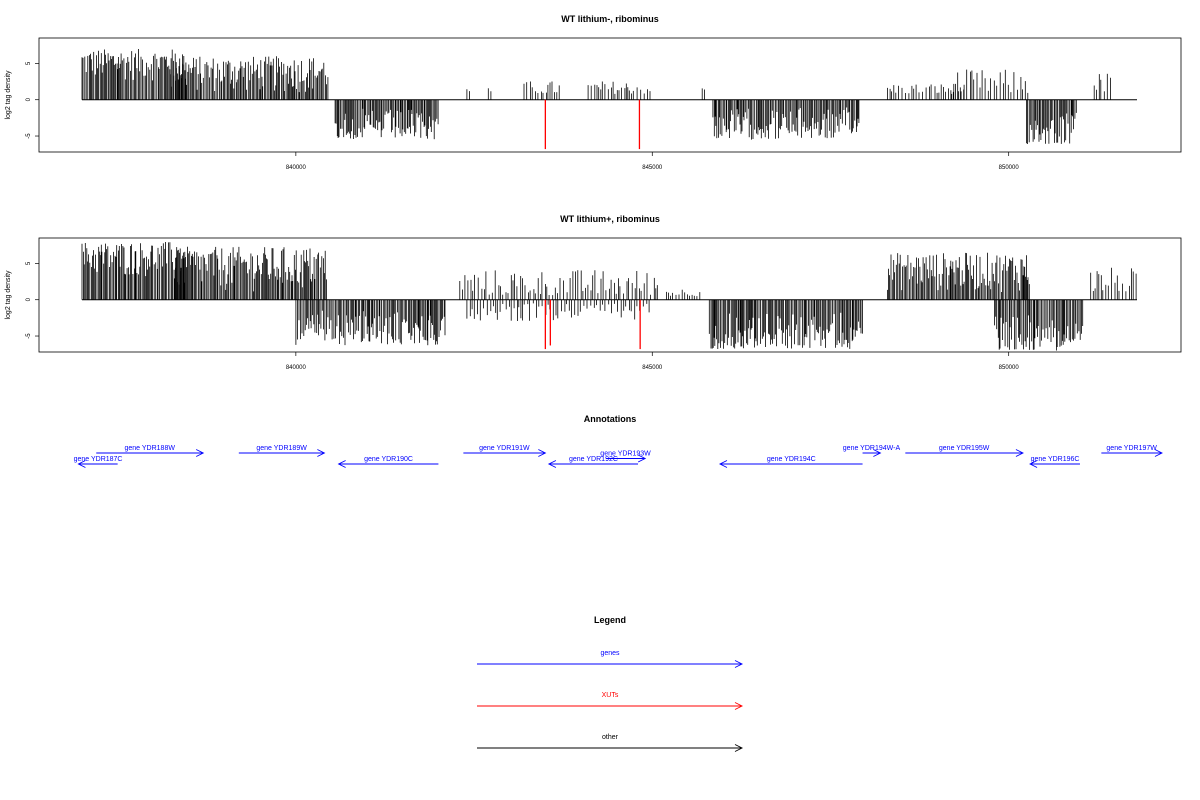 The width and height of the screenshot is (1200, 800). Describe the element at coordinates (610, 695) in the screenshot. I see `legend-label: XUTs` at that location.